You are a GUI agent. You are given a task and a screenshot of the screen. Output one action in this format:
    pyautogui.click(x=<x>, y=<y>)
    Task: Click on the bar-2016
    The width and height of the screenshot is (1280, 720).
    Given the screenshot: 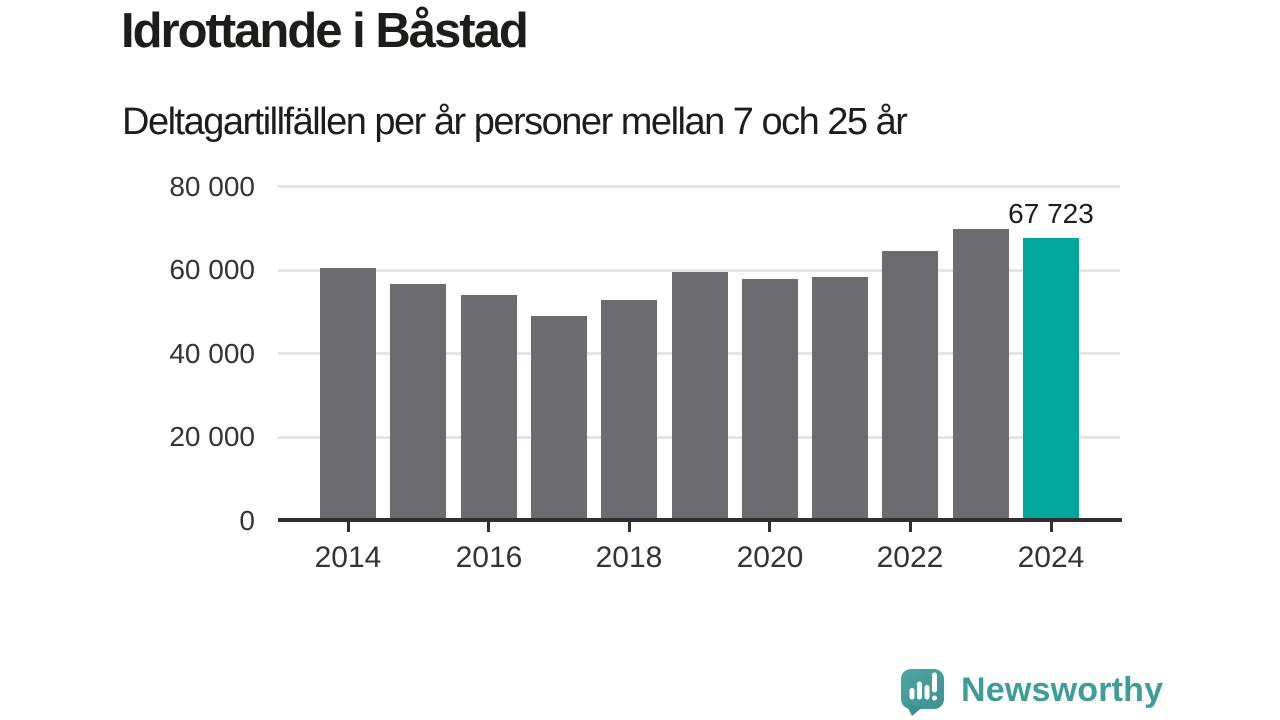 What is the action you would take?
    pyautogui.click(x=489, y=408)
    